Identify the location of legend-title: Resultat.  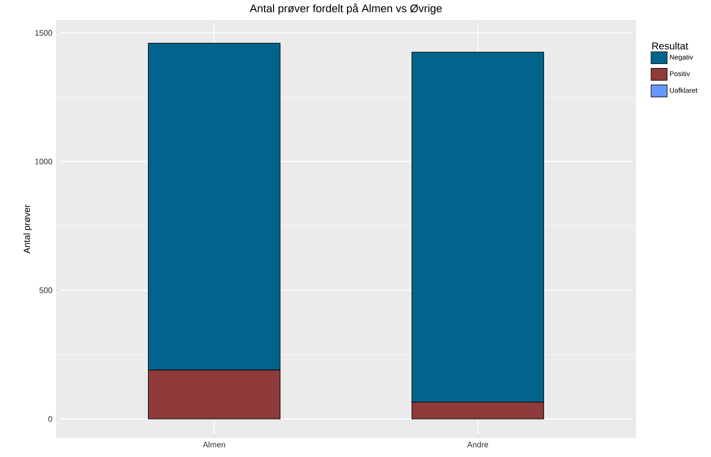
(670, 46).